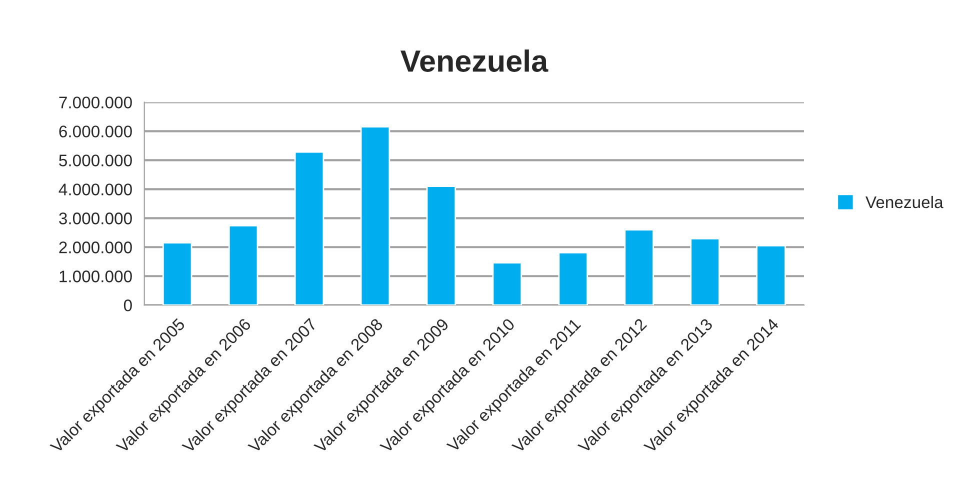 The width and height of the screenshot is (956, 501). What do you see at coordinates (95, 190) in the screenshot?
I see `y-tick-label: 4.000.000` at bounding box center [95, 190].